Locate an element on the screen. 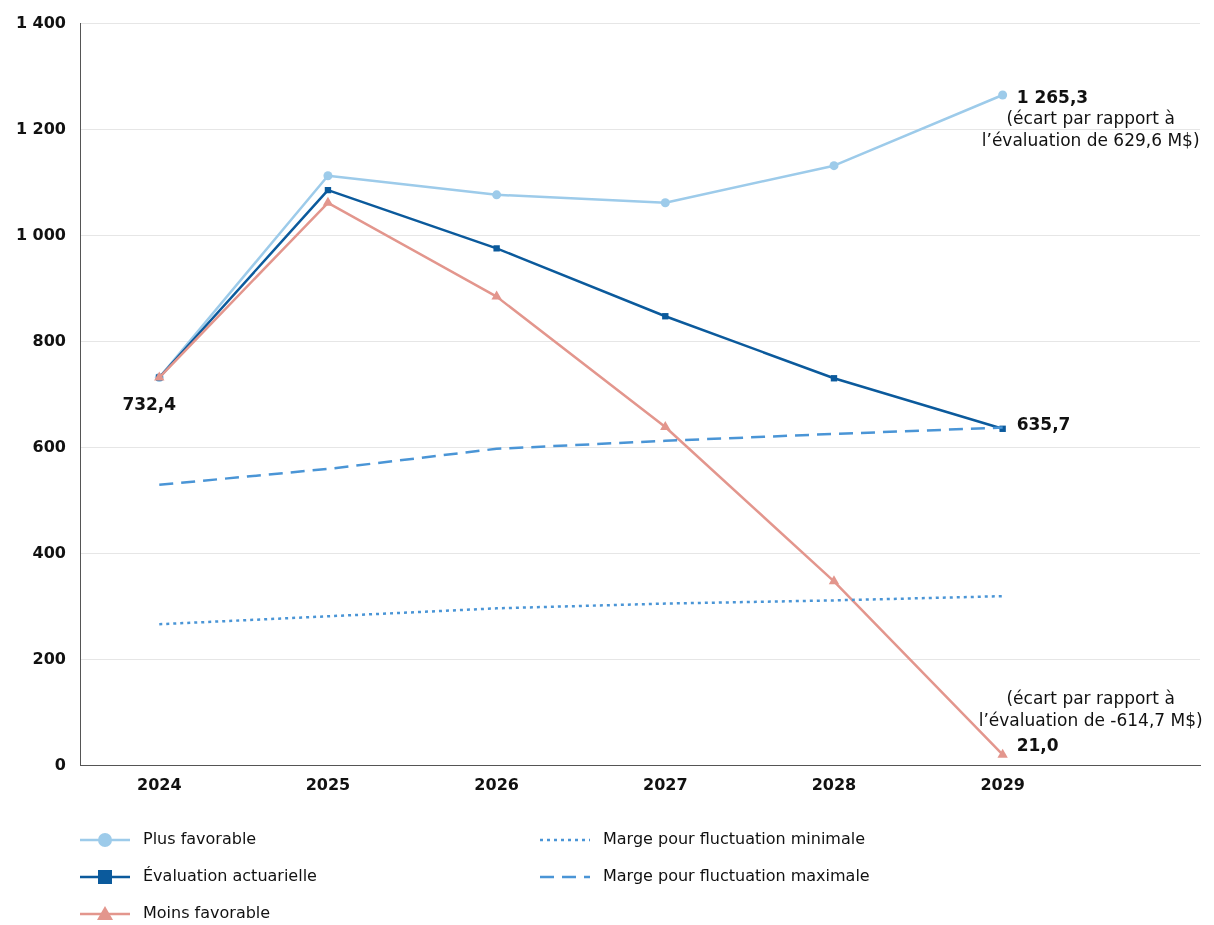 This screenshot has height=925, width=1214. x-tick-label: 2027 is located at coordinates (665, 784).